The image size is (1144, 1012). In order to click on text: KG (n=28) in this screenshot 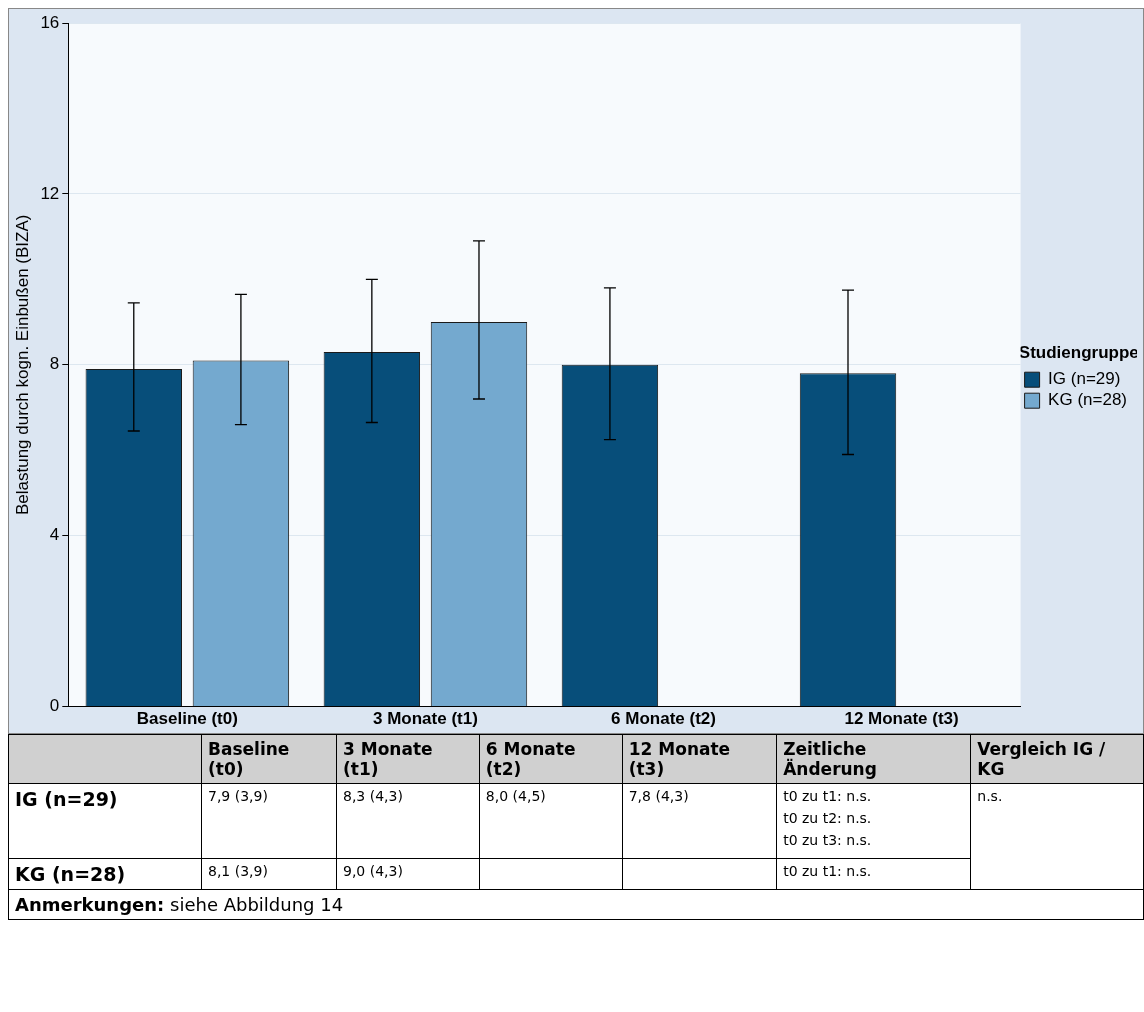, I will do `click(70, 874)`.